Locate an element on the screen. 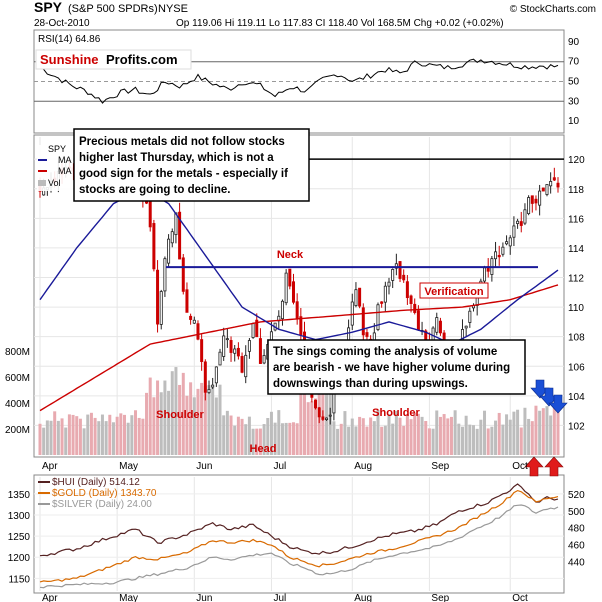  price-tick-label: 114 is located at coordinates (576, 249).